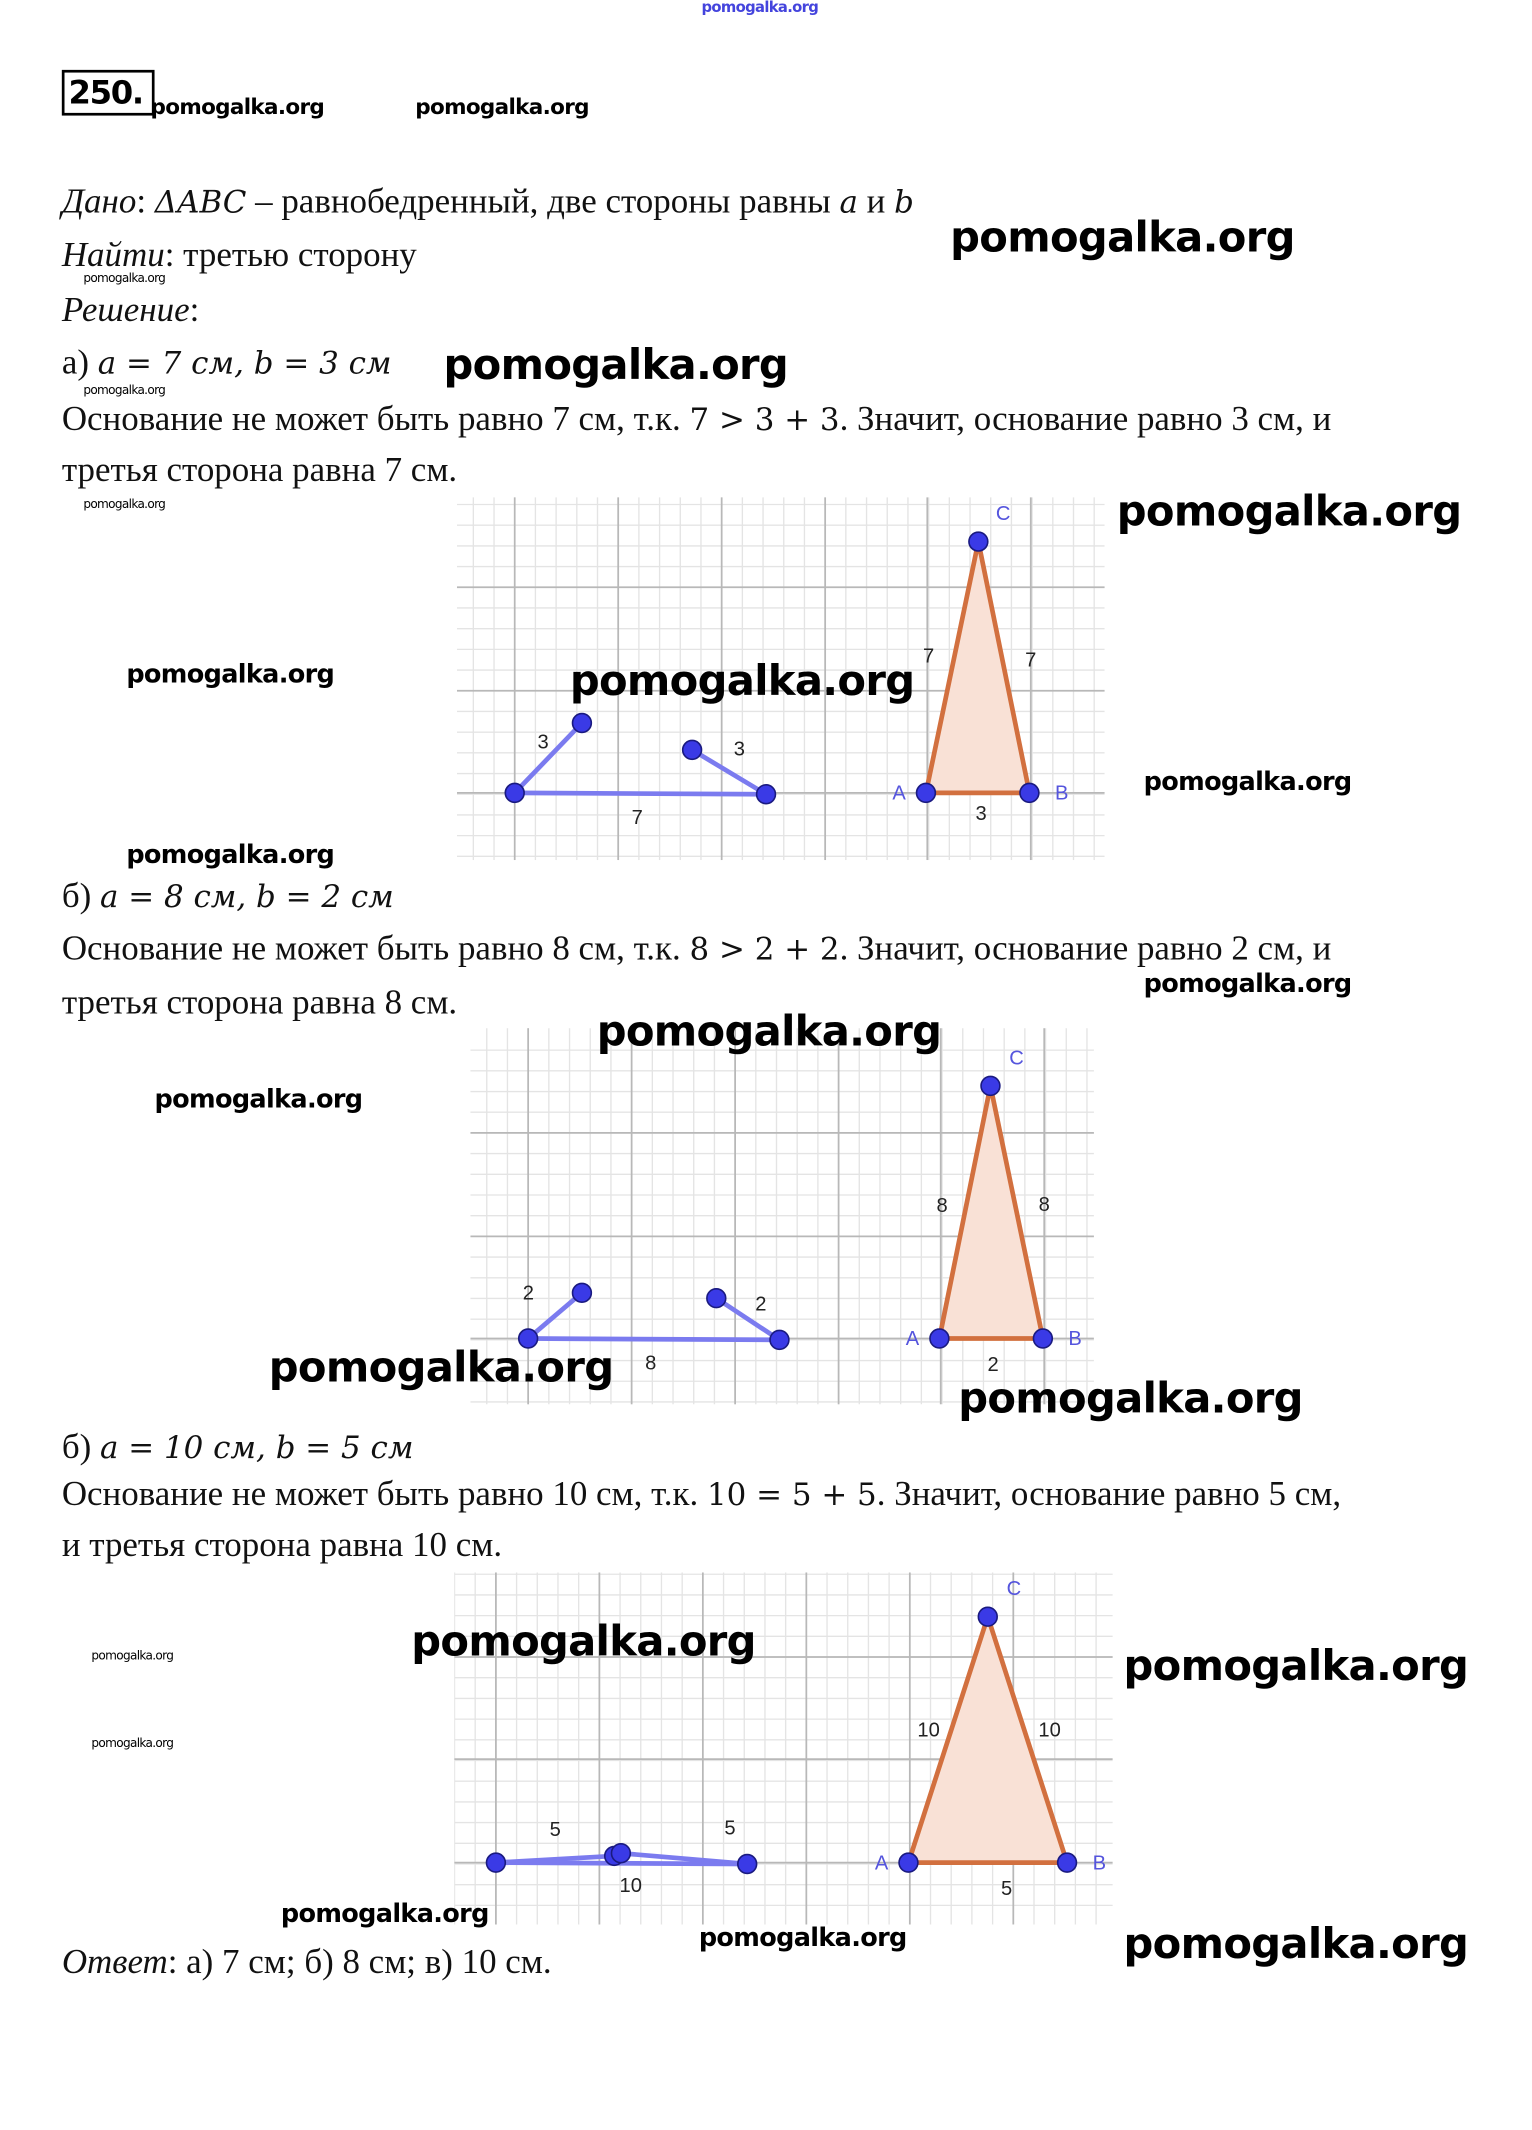  What do you see at coordinates (108, 92) in the screenshot?
I see `problem-number: 250.` at bounding box center [108, 92].